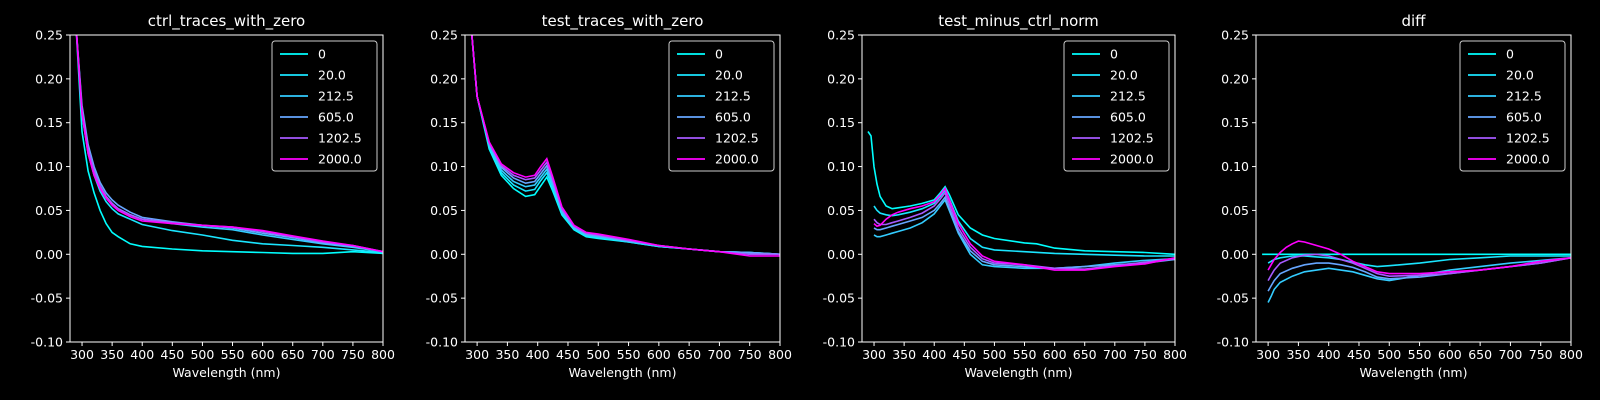 The image size is (1600, 400). I want to click on chart-title: test_traces_with_zero, so click(623, 21).